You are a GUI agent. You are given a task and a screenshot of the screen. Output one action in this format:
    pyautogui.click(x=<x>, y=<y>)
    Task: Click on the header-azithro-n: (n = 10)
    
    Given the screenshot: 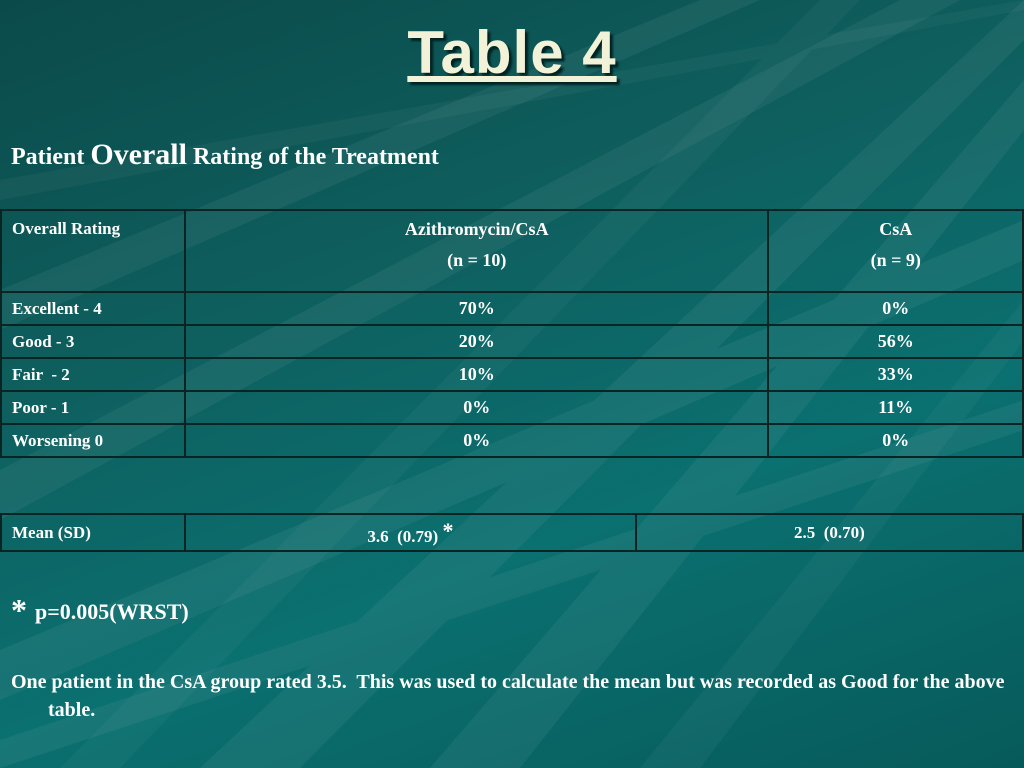 What is the action you would take?
    pyautogui.click(x=477, y=260)
    